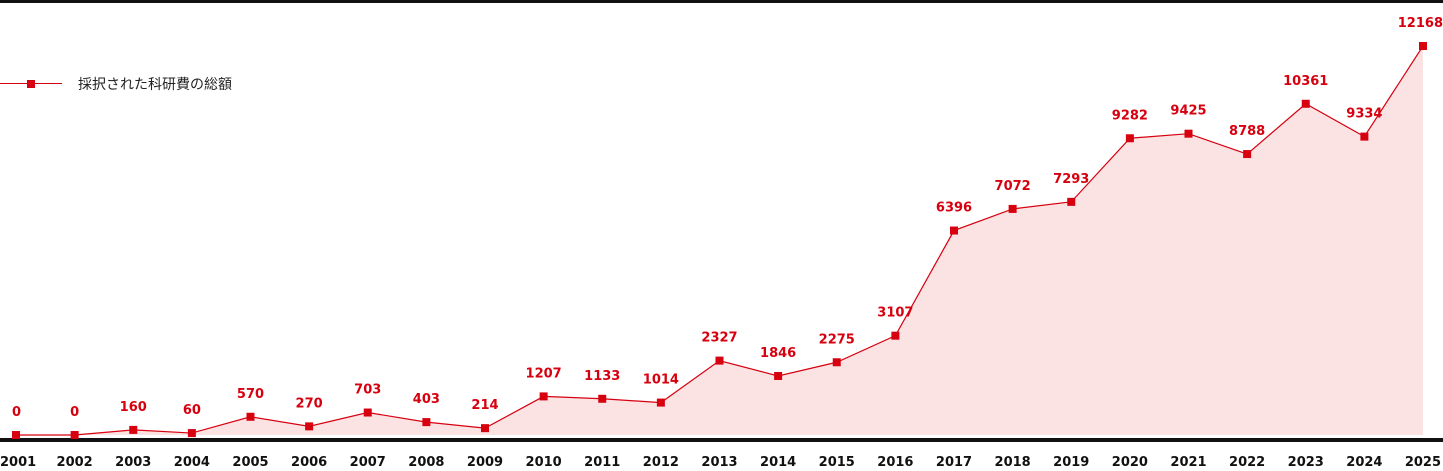 This screenshot has height=471, width=1443. Describe the element at coordinates (661, 462) in the screenshot. I see `x-tick-label: 2012` at that location.